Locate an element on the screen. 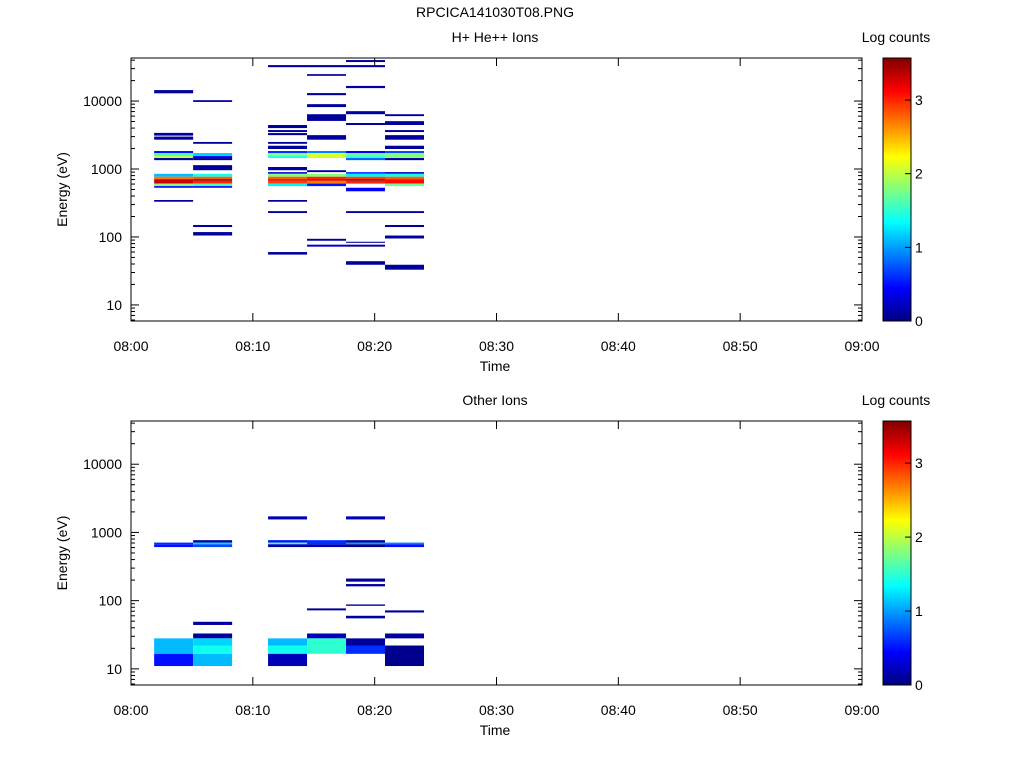 This screenshot has height=768, width=1024. y-tick-label: 10000 is located at coordinates (102, 464).